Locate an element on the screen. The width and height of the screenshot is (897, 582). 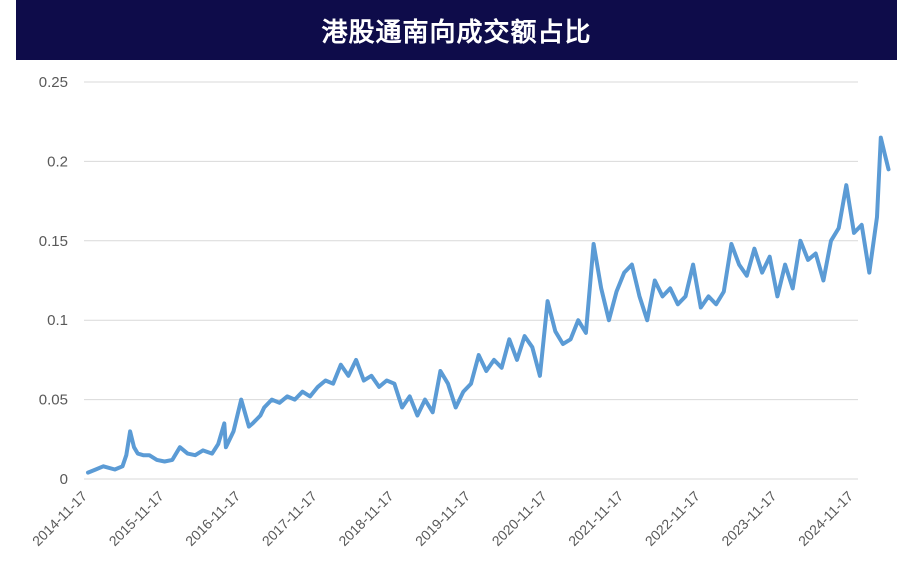
y-tick-label: 0.2 is located at coordinates (57, 161).